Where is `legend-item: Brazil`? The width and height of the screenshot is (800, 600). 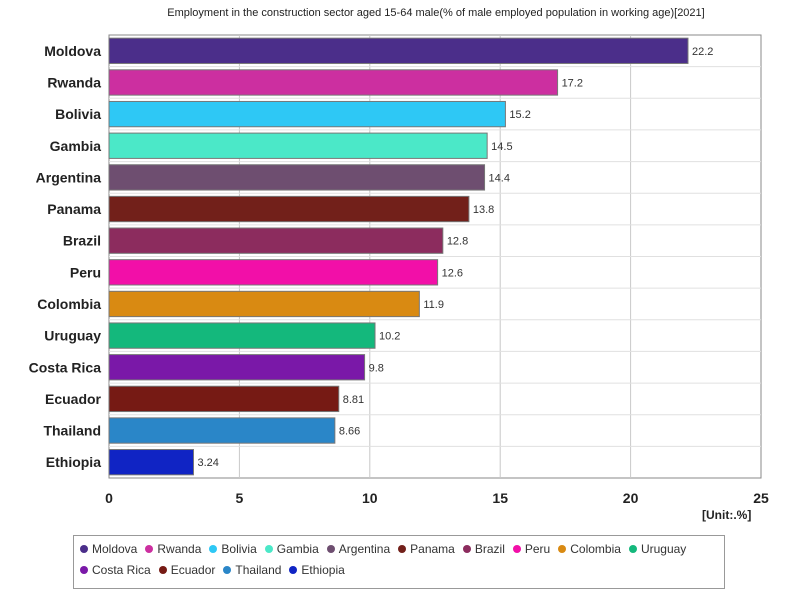 legend-item: Brazil is located at coordinates (483, 549).